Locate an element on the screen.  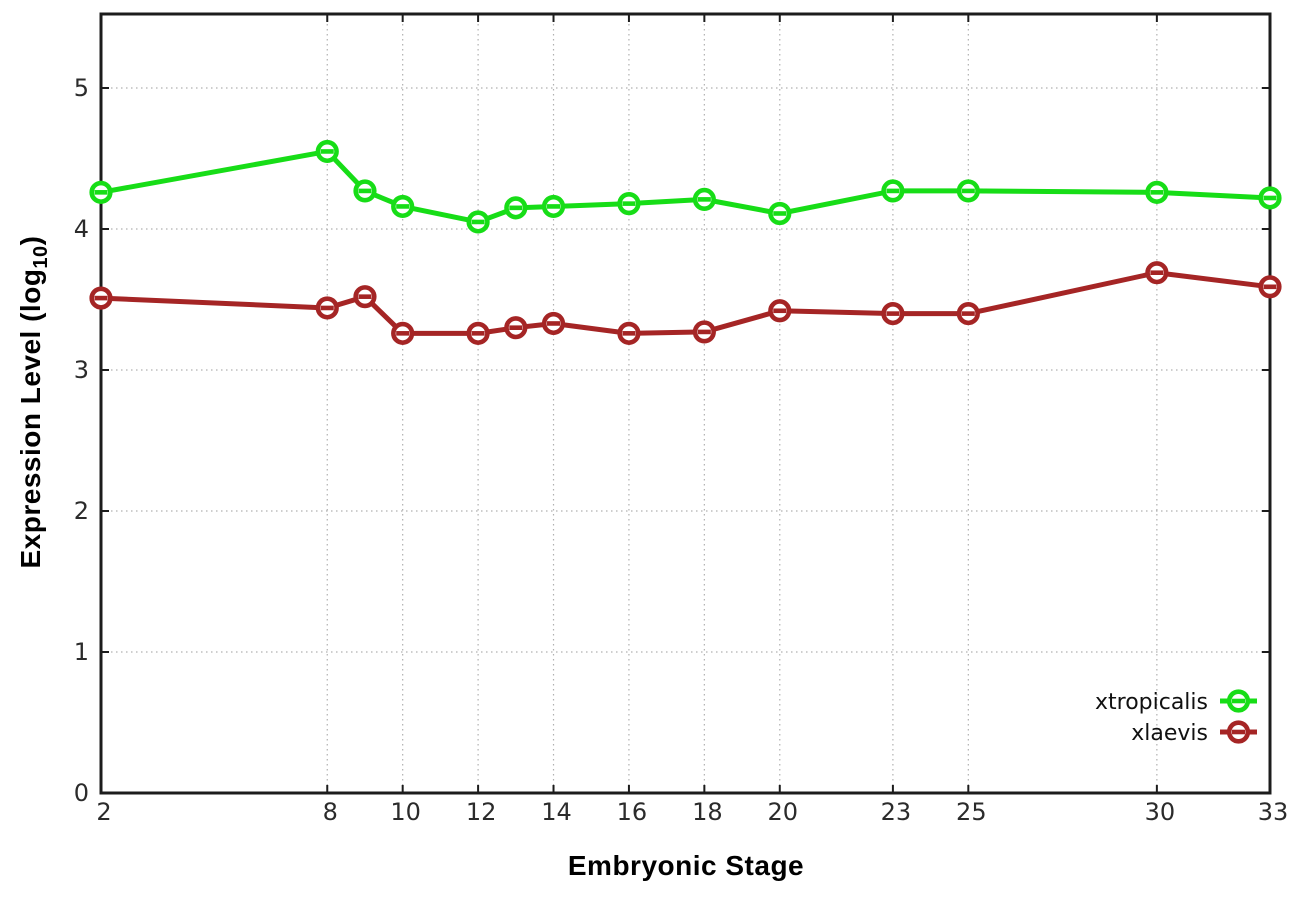
x-tick-label: 14 is located at coordinates (556, 812).